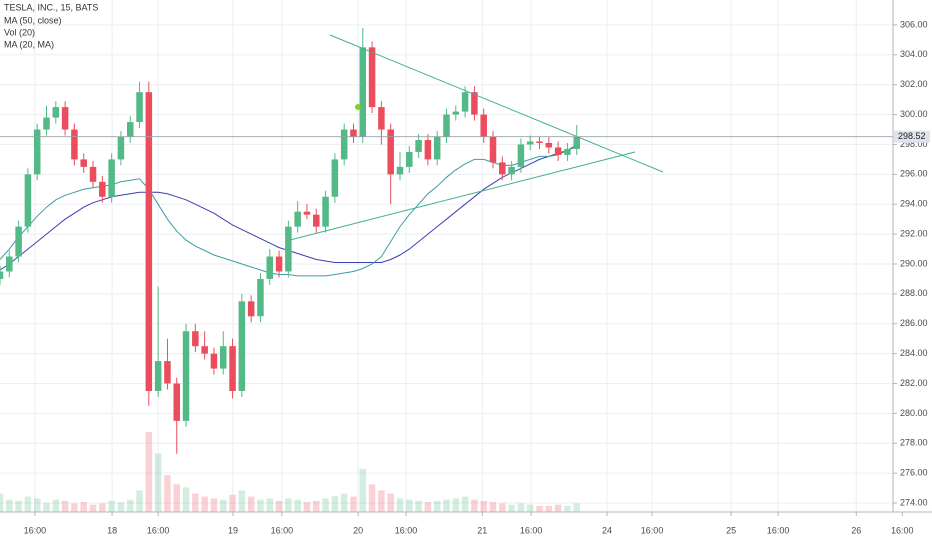 This screenshot has height=550, width=932. What do you see at coordinates (358, 530) in the screenshot?
I see `x-tick-label: 20` at bounding box center [358, 530].